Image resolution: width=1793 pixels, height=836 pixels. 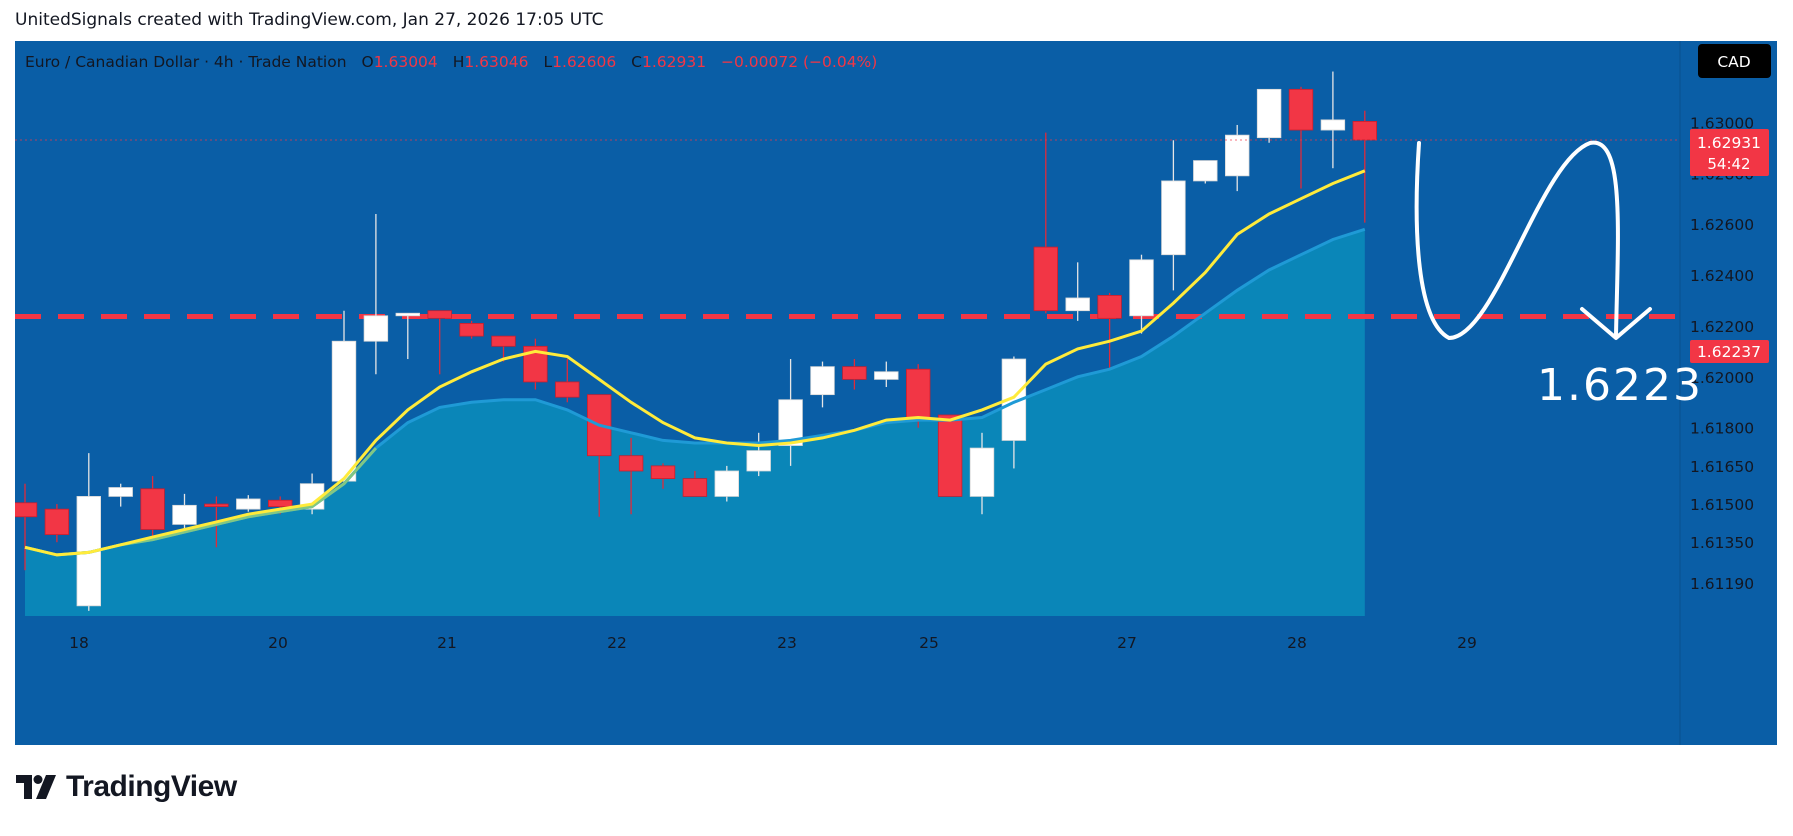 I want to click on level-price-tag: 1.62237, so click(x=1729, y=351).